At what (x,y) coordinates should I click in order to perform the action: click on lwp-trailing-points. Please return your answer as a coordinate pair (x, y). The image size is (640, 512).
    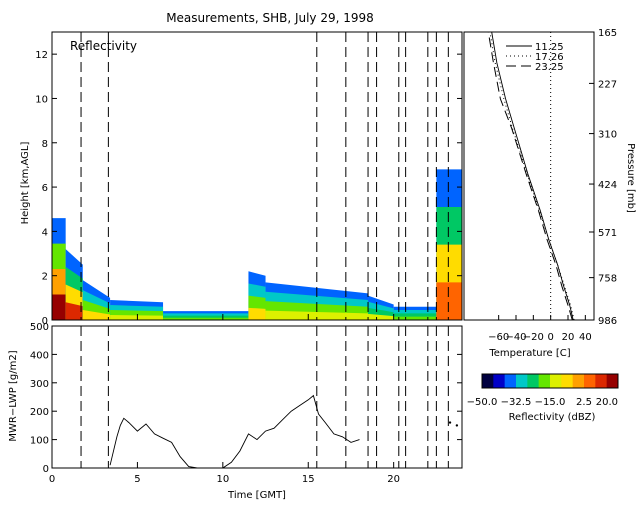
    Looking at the image, I should click on (453, 424).